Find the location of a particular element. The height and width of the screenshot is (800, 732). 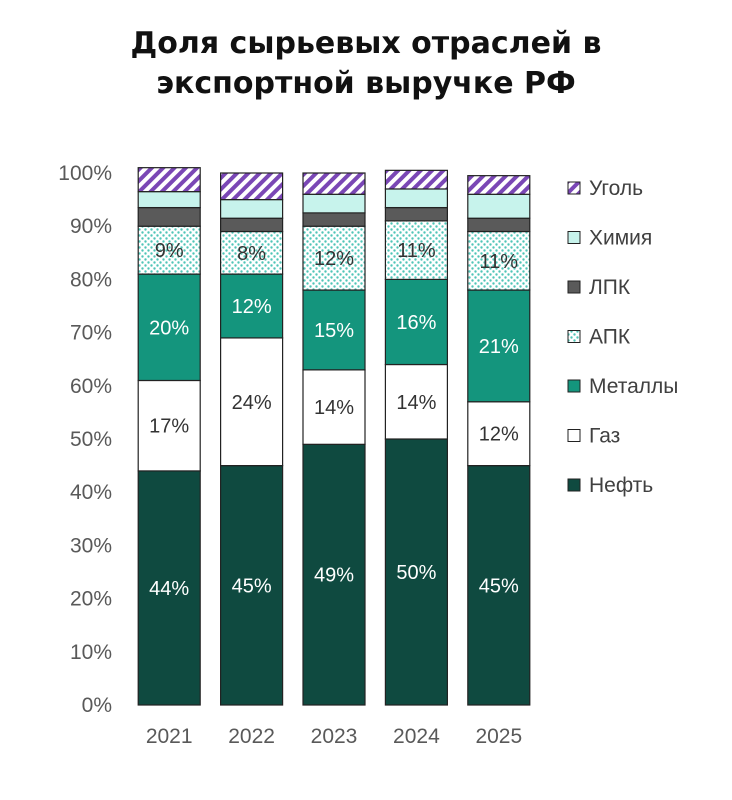

data-label: 49% is located at coordinates (334, 576).